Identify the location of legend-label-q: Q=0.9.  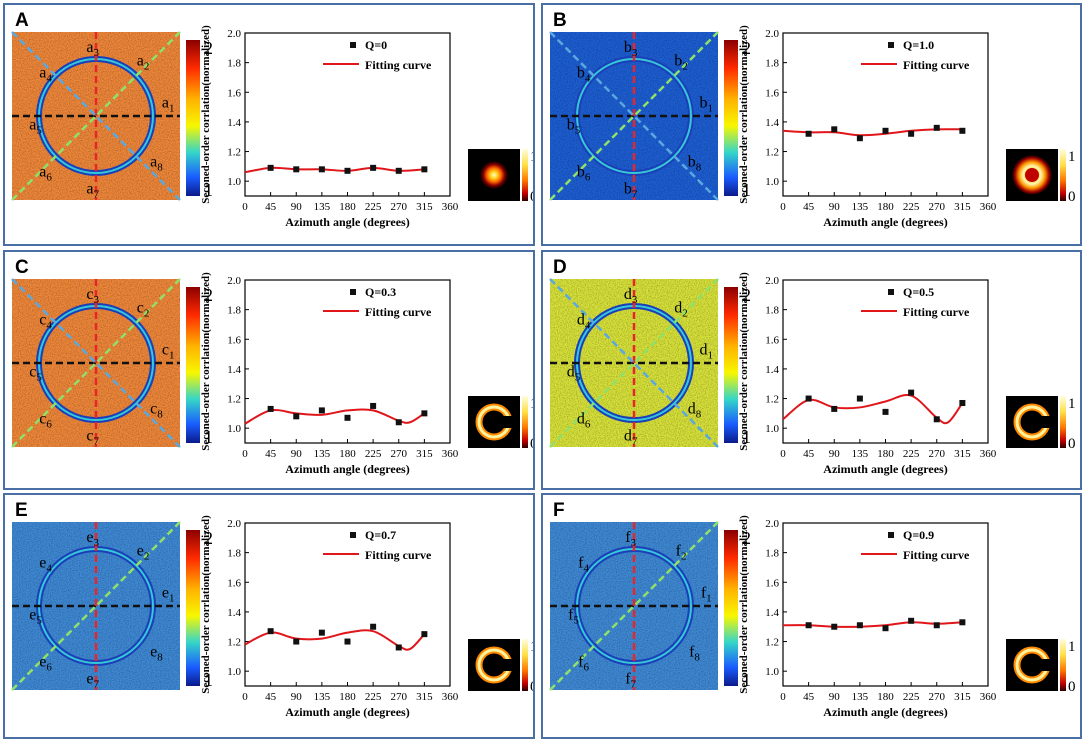
(918, 535).